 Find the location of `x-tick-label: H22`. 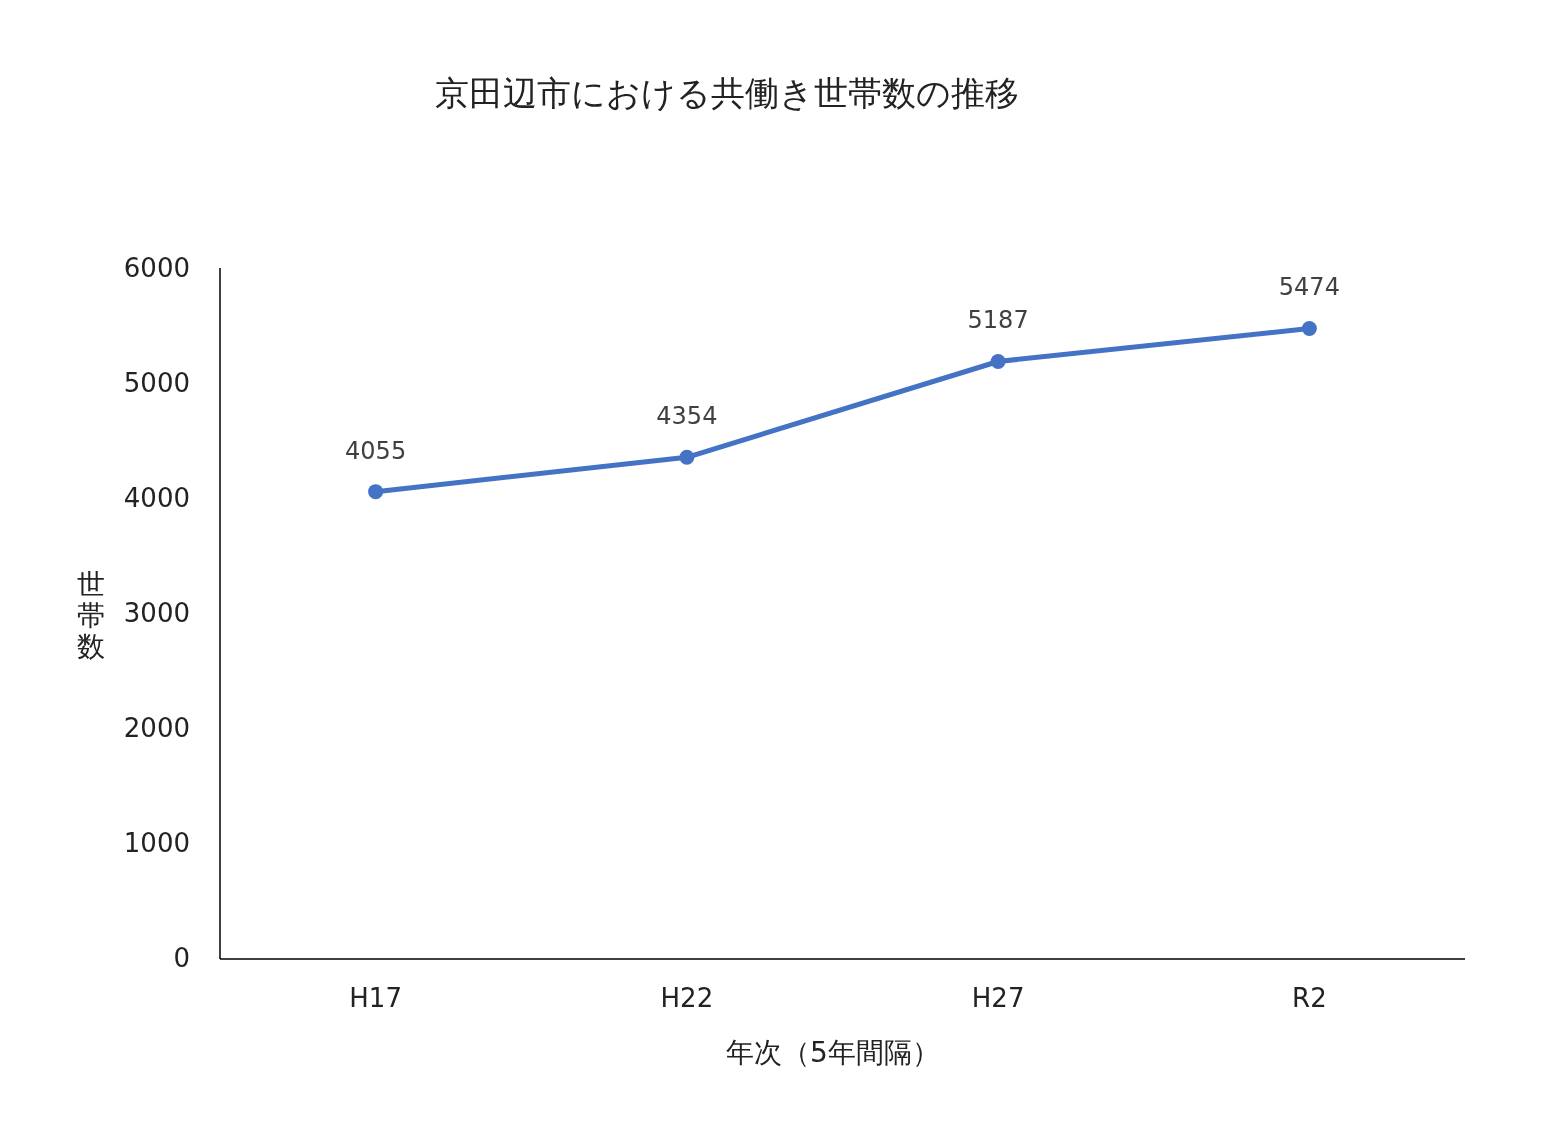

x-tick-label: H22 is located at coordinates (687, 998).